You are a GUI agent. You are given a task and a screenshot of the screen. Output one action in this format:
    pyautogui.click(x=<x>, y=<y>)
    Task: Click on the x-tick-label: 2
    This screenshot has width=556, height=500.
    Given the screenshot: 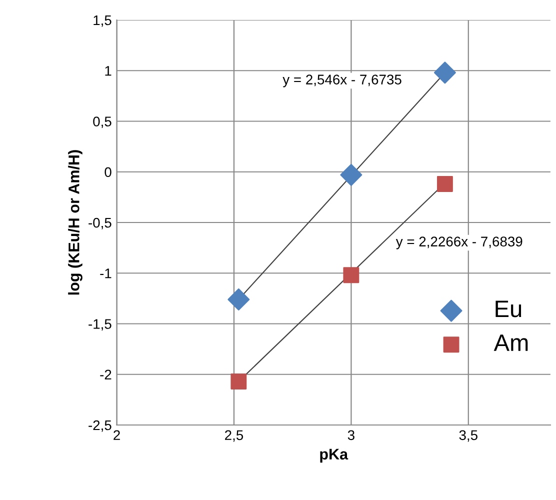 What is the action you would take?
    pyautogui.click(x=117, y=435)
    